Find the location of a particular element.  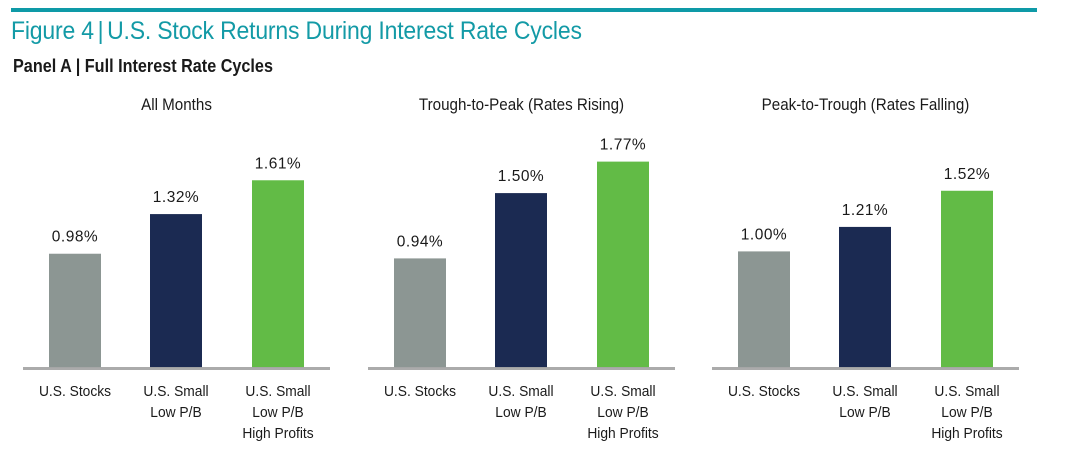

data-label: 1.61% is located at coordinates (278, 163).